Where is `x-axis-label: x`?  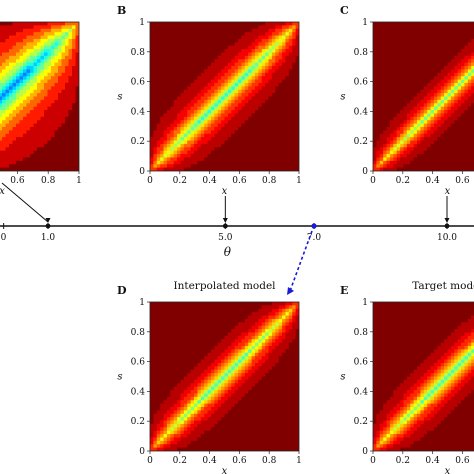
x-axis-label: x is located at coordinates (225, 191).